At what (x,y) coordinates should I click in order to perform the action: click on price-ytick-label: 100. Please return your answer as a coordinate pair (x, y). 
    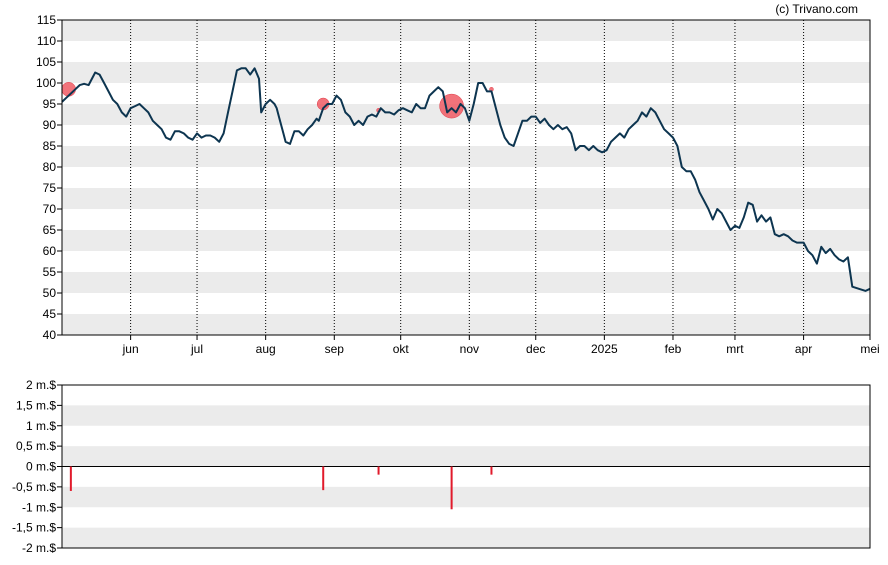
    Looking at the image, I should click on (46, 83).